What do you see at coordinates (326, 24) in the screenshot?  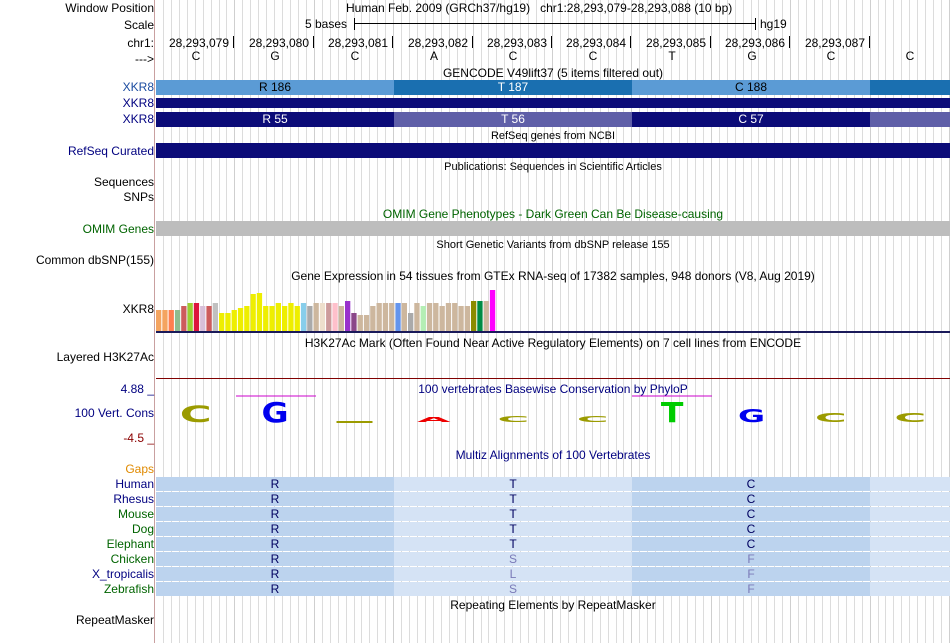 I see `scale-value: 5 bases` at bounding box center [326, 24].